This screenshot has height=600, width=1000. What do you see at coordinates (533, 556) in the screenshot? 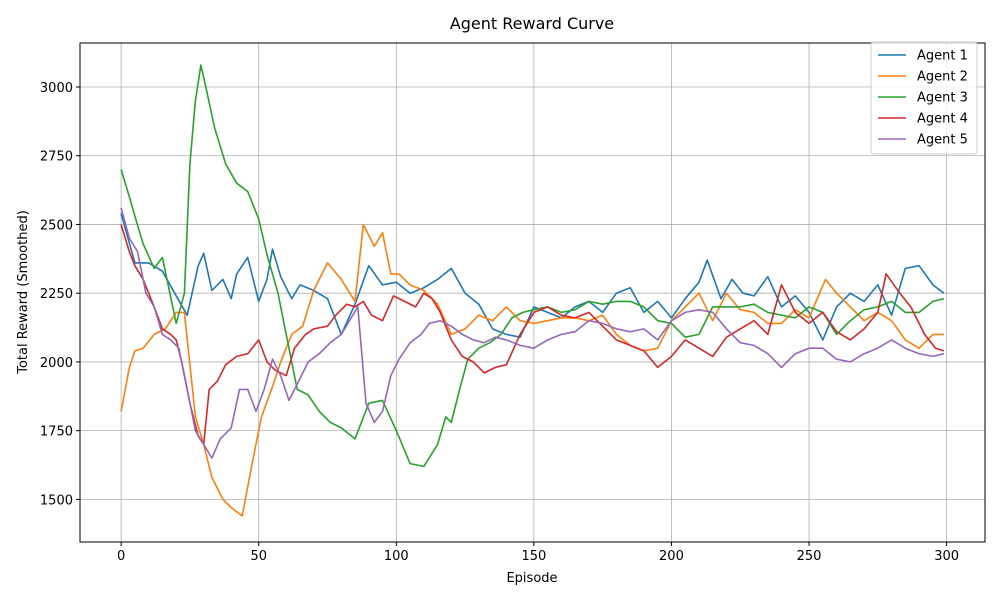
I see `x-tick-label: 150` at bounding box center [533, 556].